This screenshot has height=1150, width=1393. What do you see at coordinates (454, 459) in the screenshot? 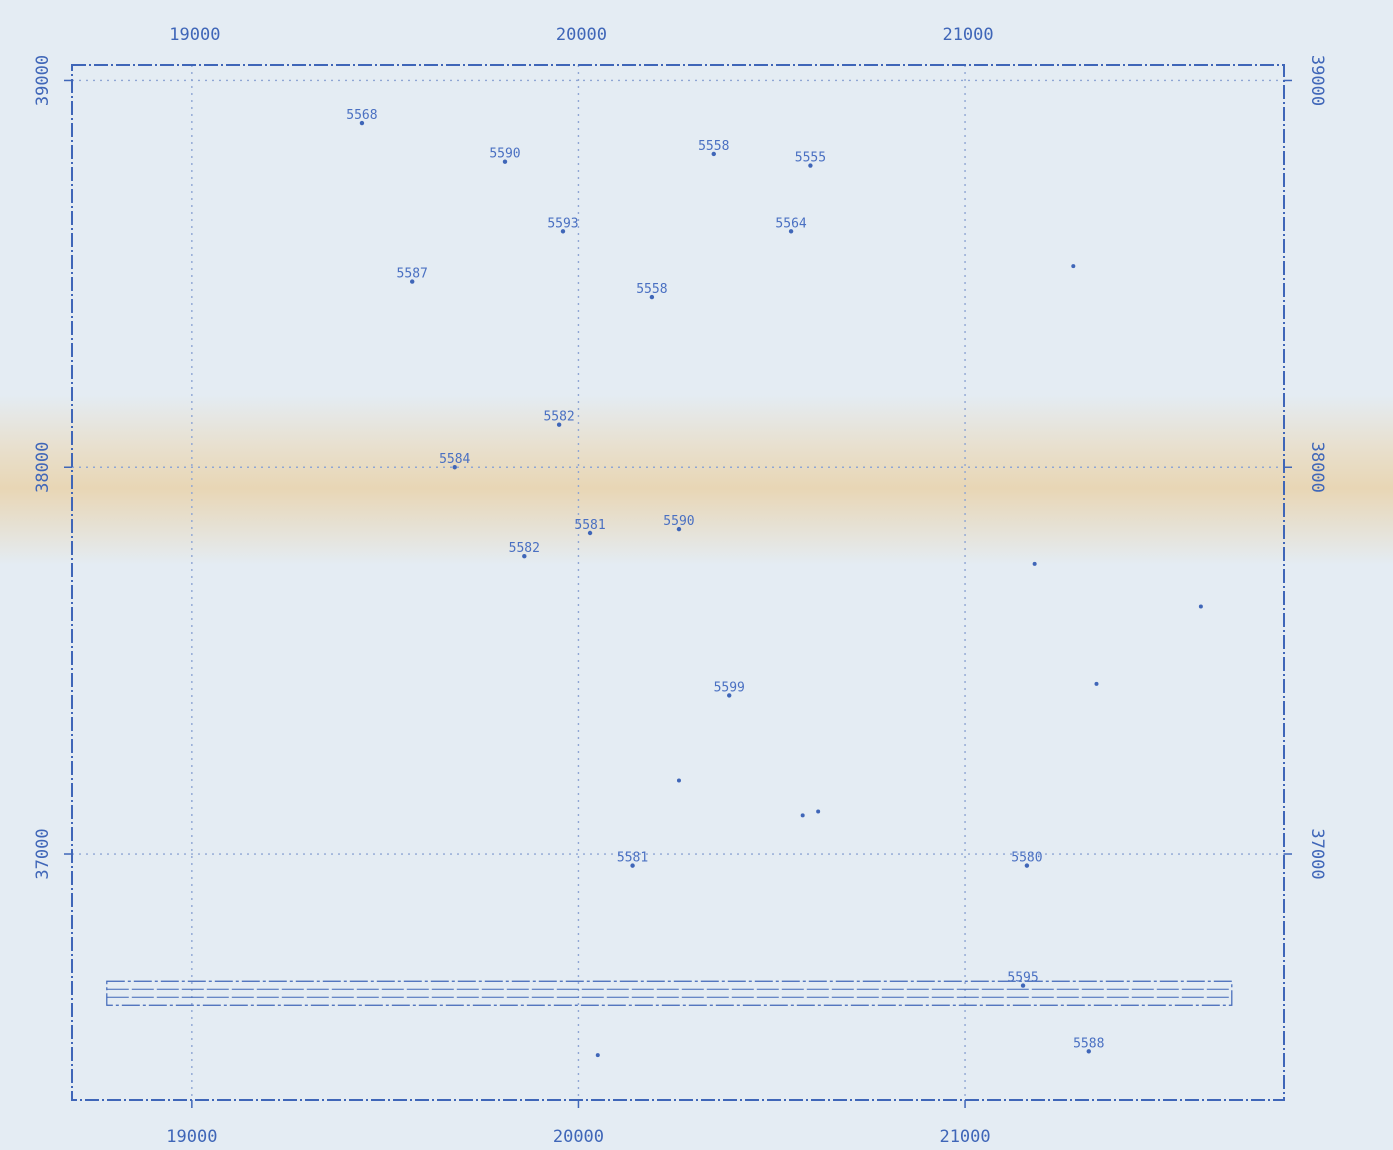
I see `point-label: 5584` at bounding box center [454, 459].